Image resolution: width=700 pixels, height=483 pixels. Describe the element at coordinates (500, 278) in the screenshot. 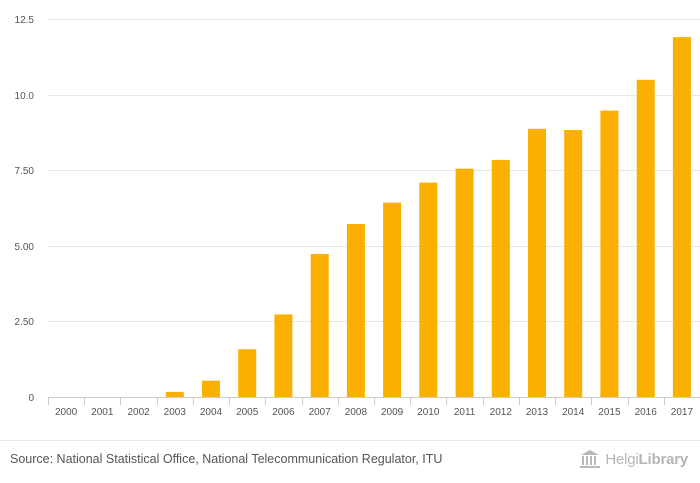

I see `bar-2012` at that location.